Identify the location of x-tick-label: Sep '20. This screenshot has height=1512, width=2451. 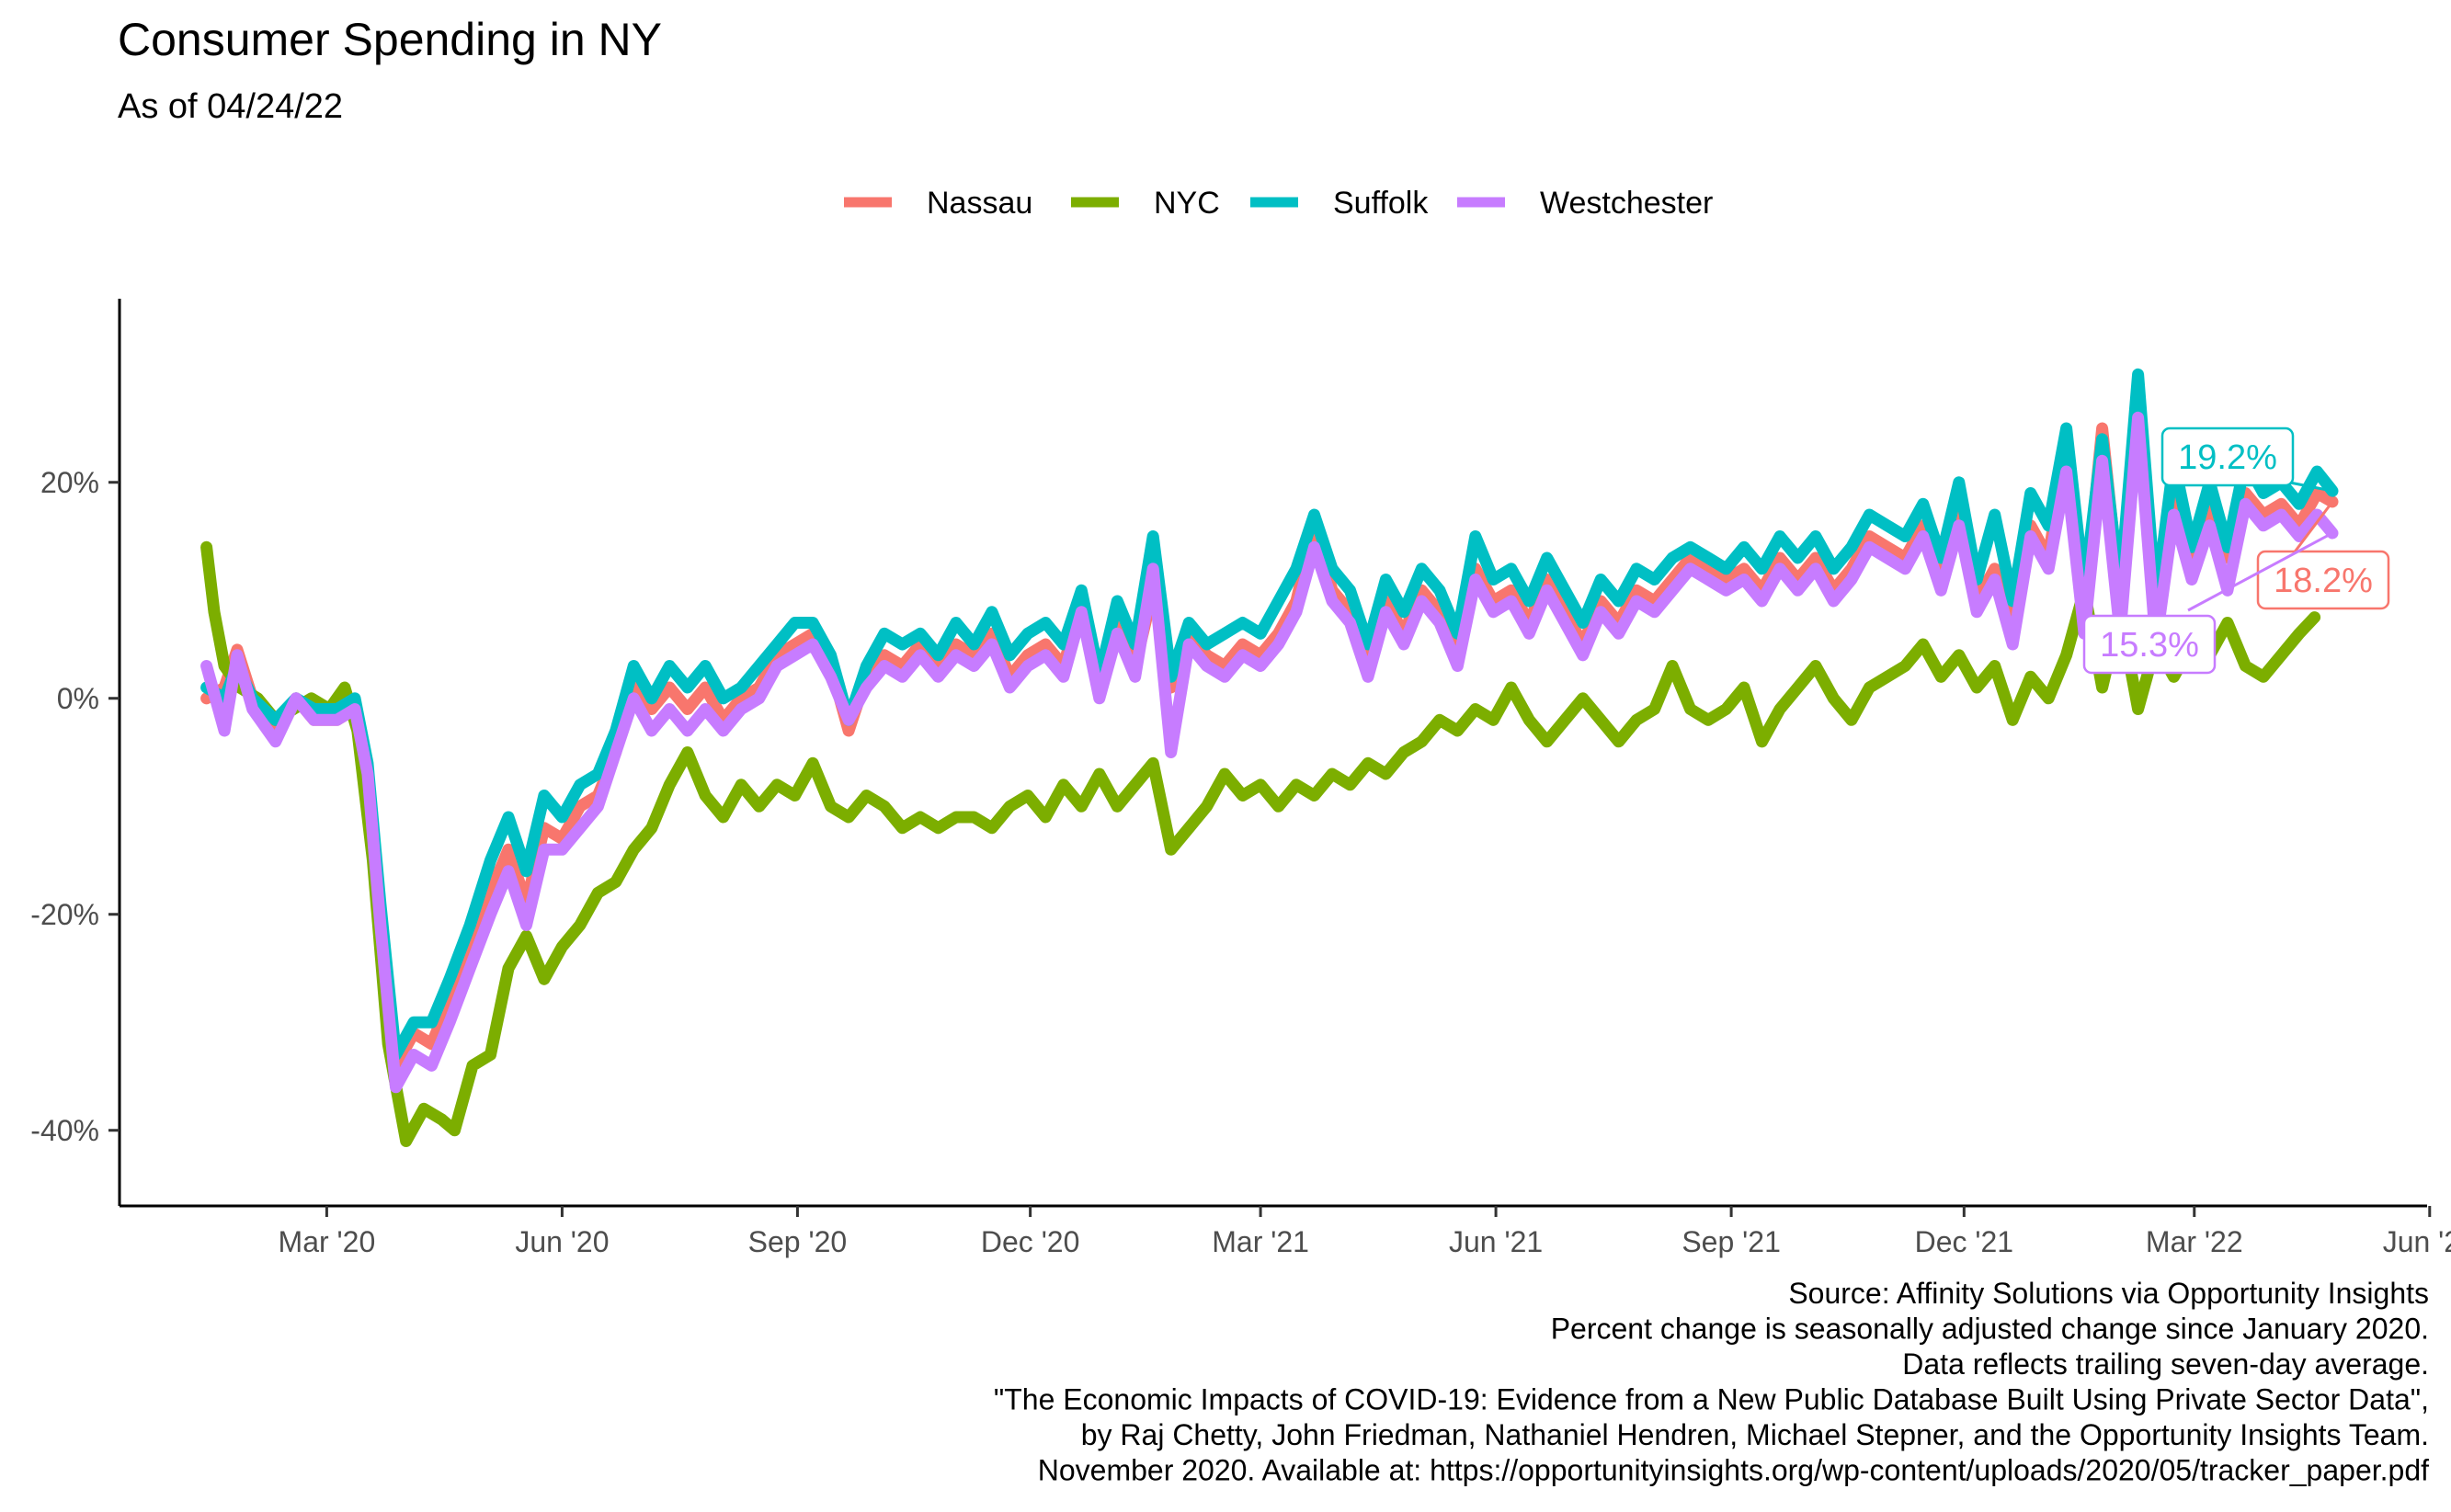
(798, 1241).